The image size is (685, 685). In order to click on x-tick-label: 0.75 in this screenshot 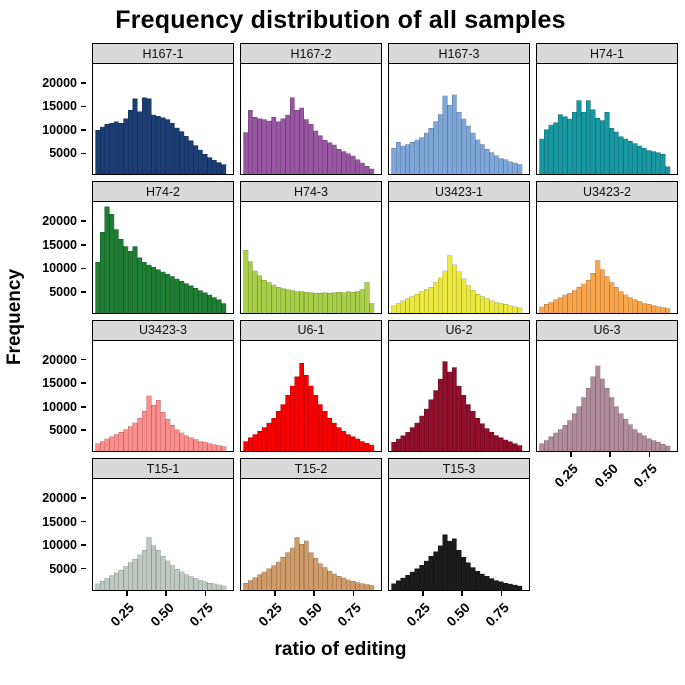, I will do `click(646, 476)`.